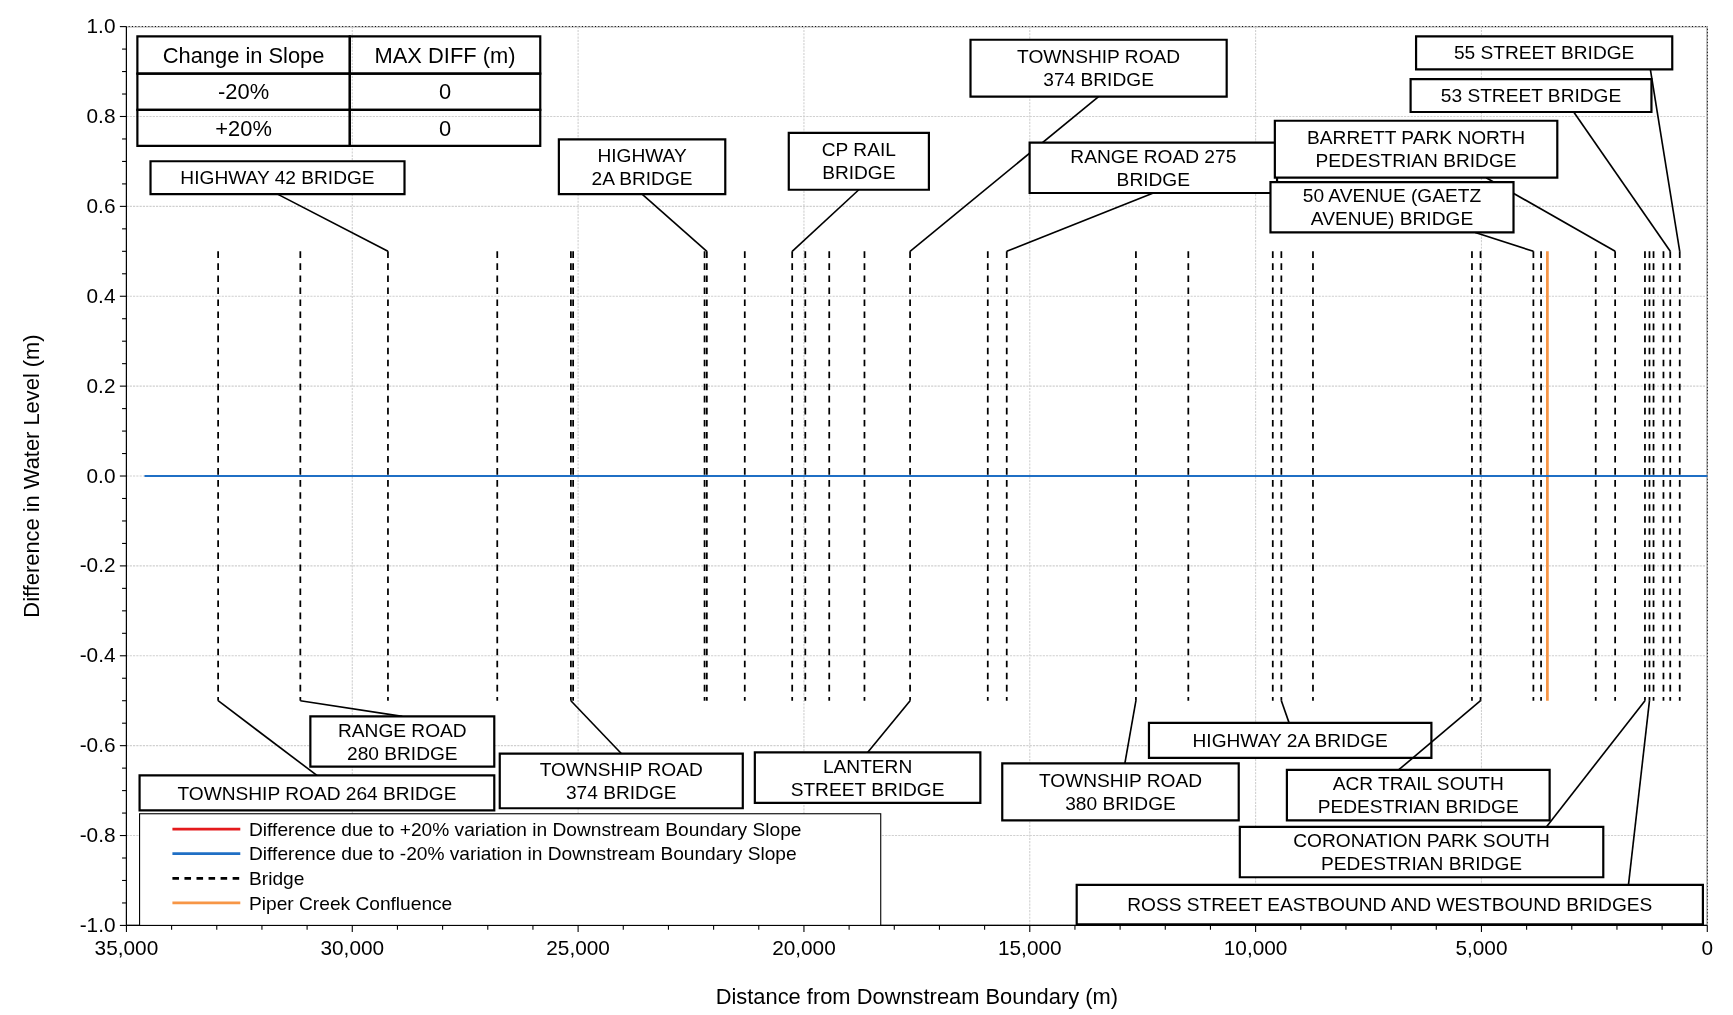 The height and width of the screenshot is (1015, 1733). What do you see at coordinates (243, 128) in the screenshot?
I see `annotation: +20%` at bounding box center [243, 128].